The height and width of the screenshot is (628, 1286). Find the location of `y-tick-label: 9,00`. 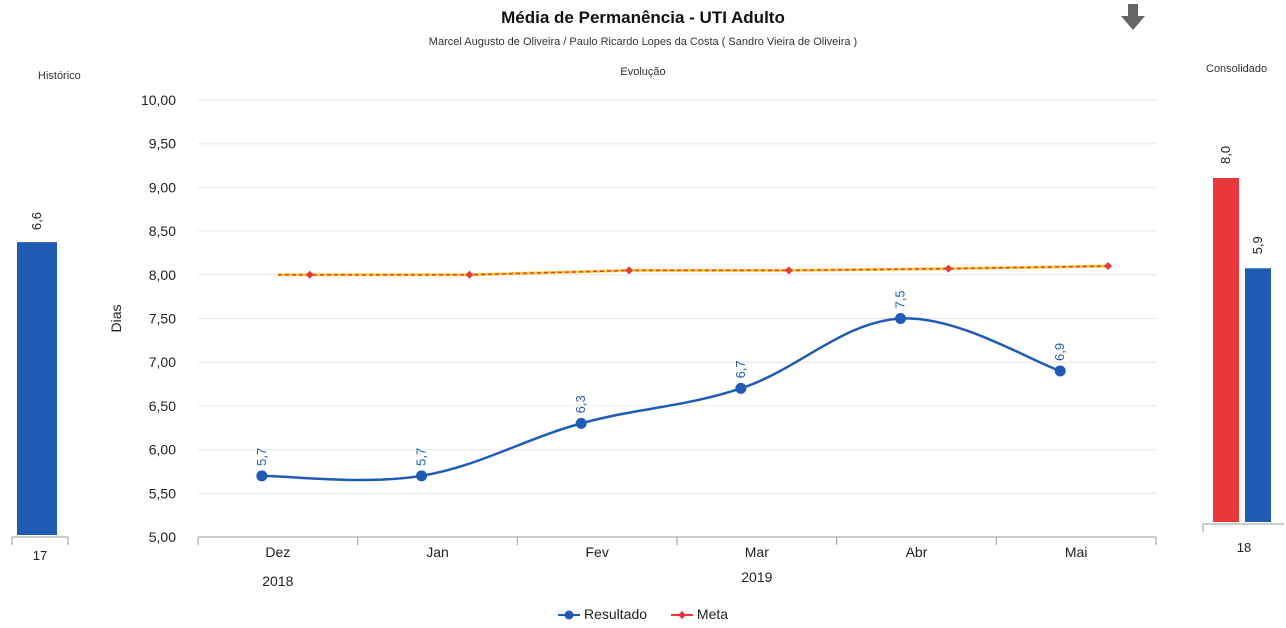

y-tick-label: 9,00 is located at coordinates (162, 187).